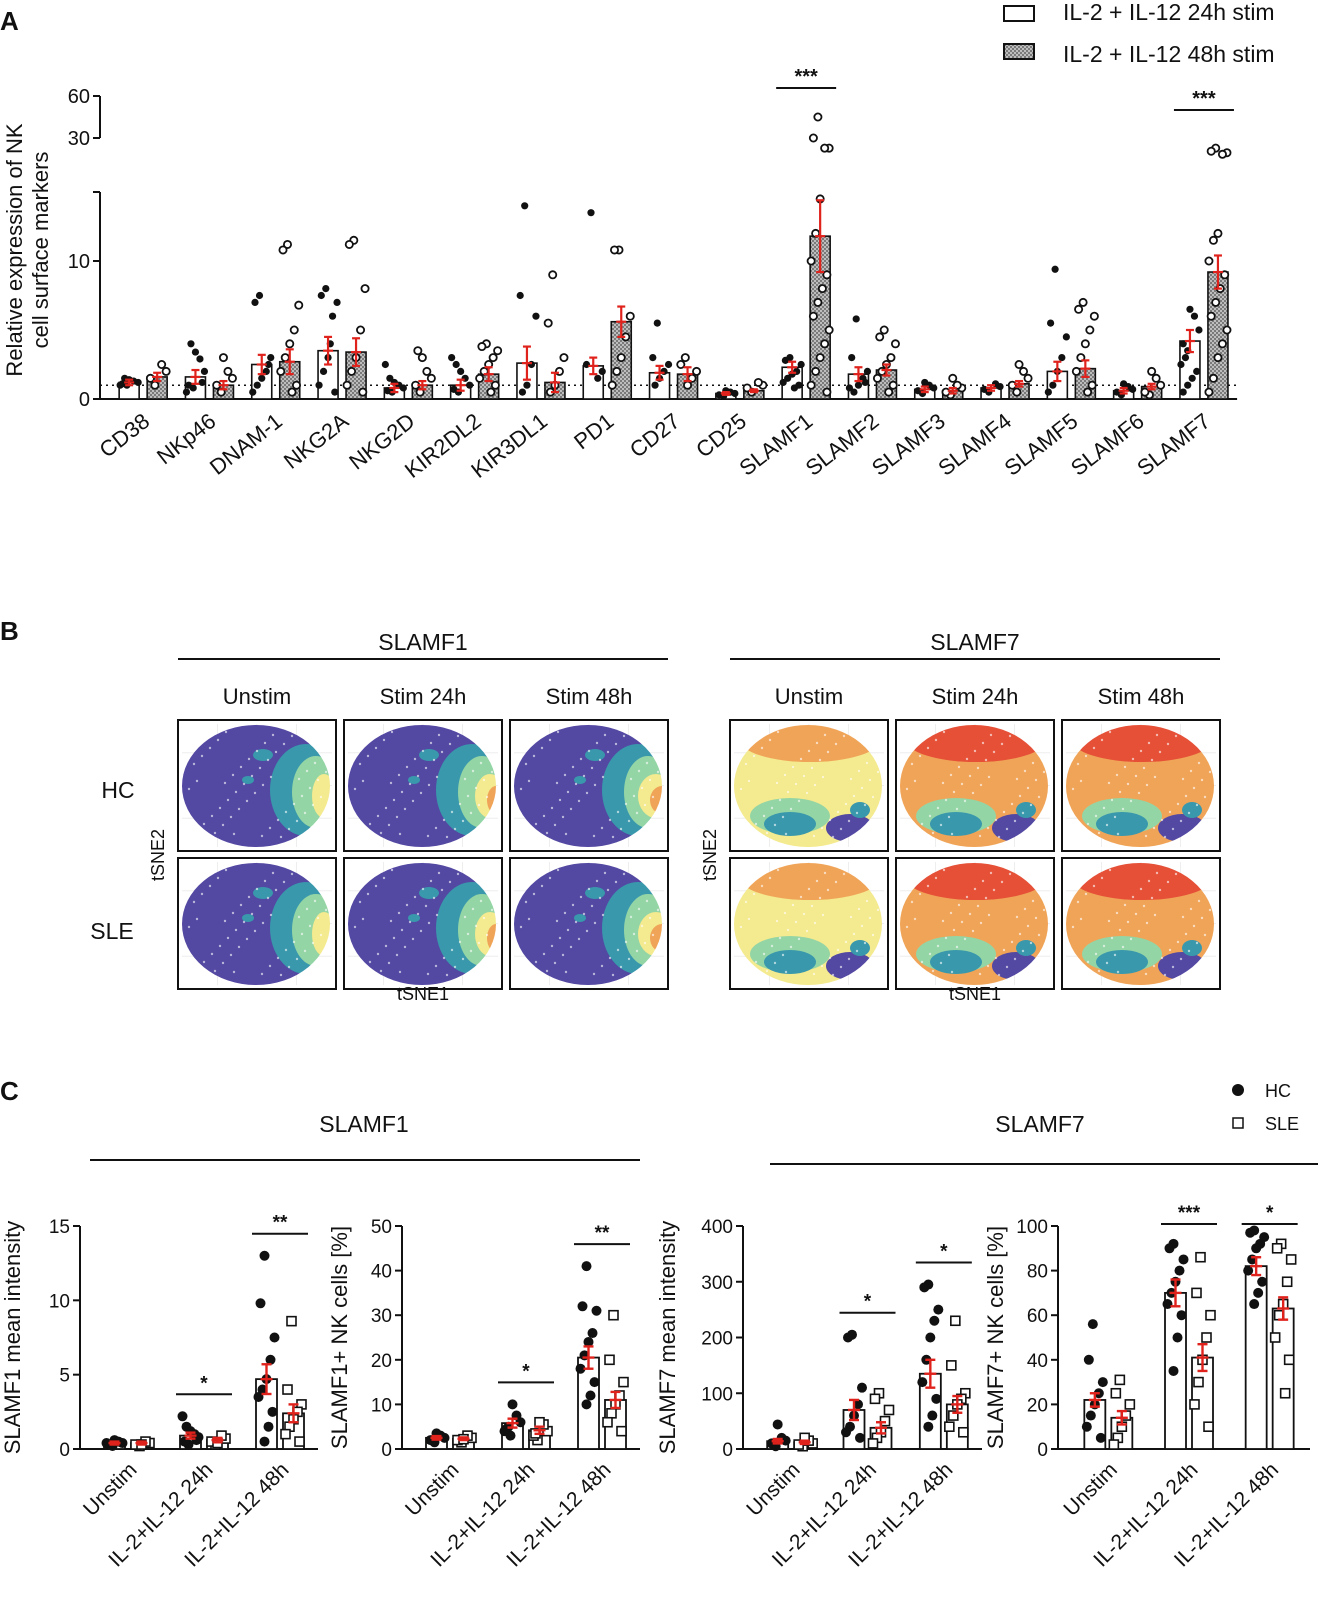 The image size is (1339, 1610). Describe the element at coordinates (963, 1432) in the screenshot. I see `panel-c-point-sle` at that location.